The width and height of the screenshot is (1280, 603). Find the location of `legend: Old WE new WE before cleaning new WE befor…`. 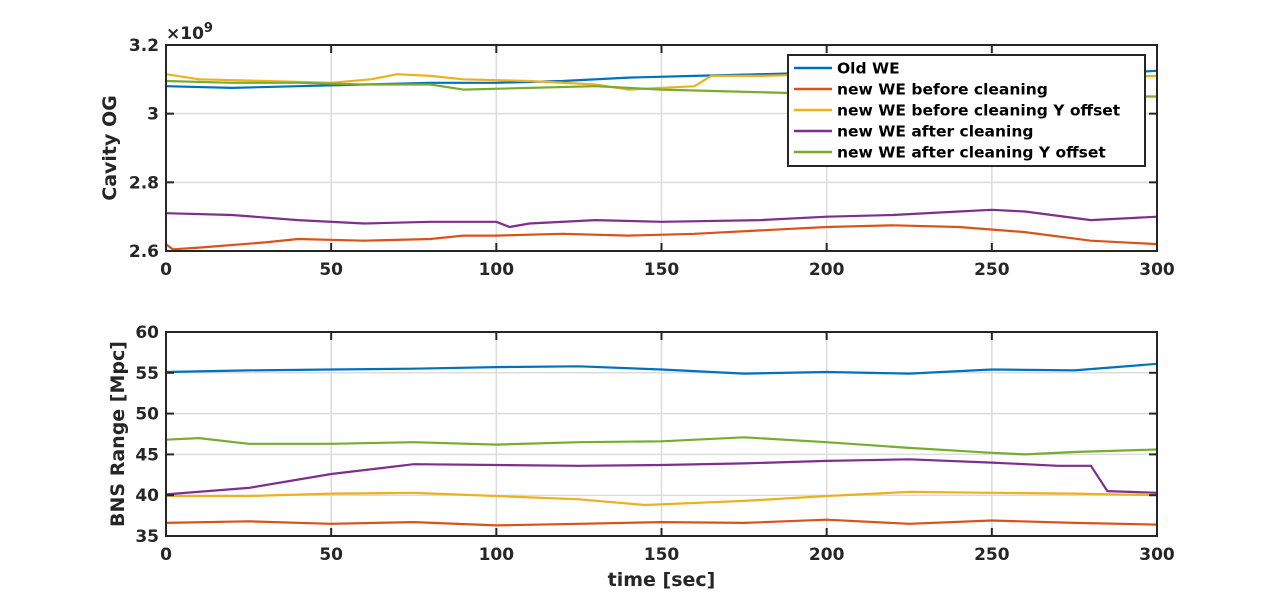

legend: Old WE new WE before cleaning new WE befor… is located at coordinates (966, 110).